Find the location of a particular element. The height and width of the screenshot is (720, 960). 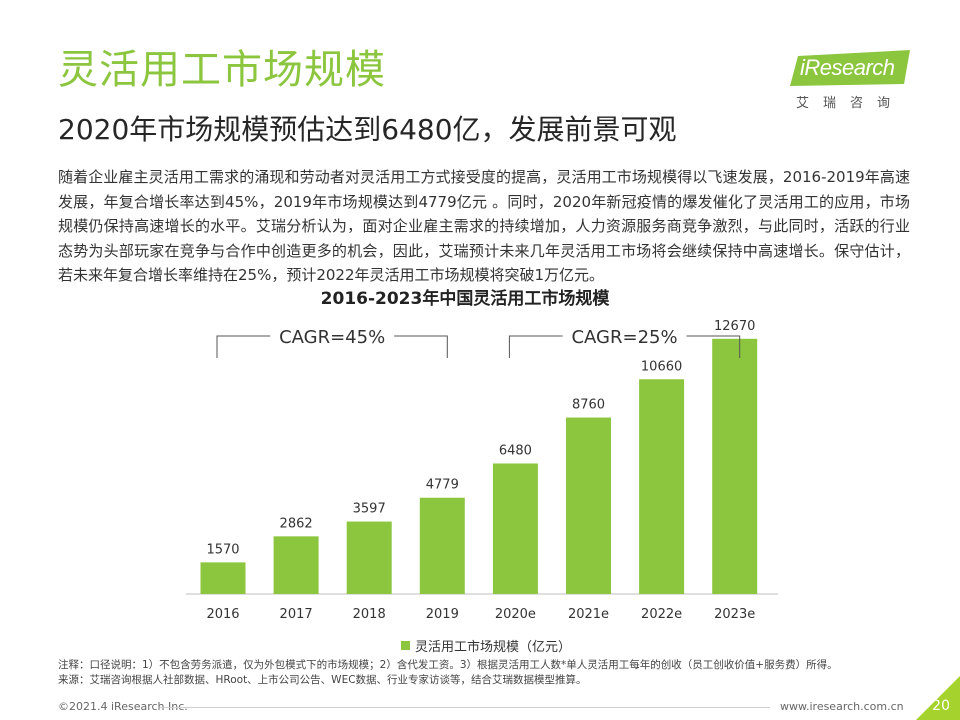

chart-title: 2016-2023年中国灵活用工市场规模 is located at coordinates (466, 298).